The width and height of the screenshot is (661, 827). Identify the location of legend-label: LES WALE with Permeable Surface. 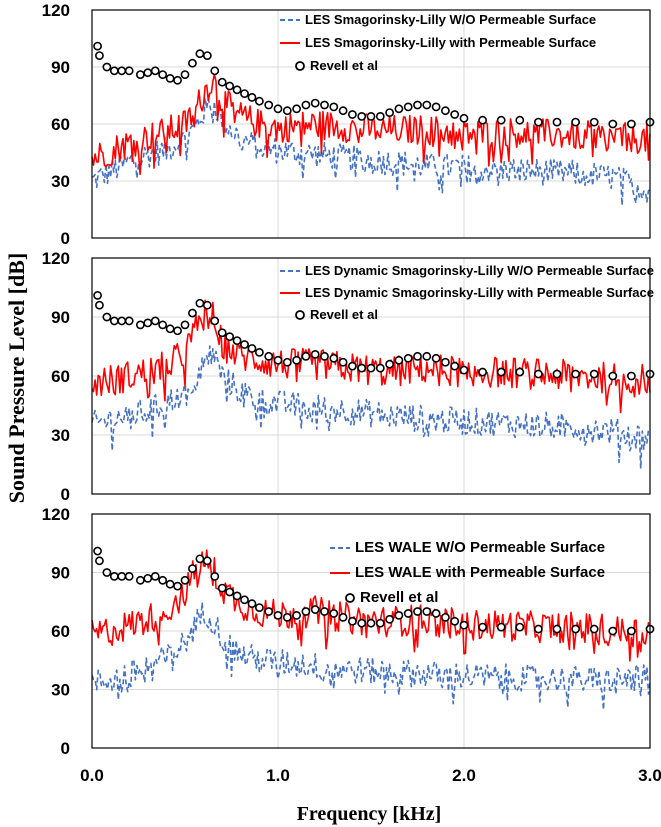
(480, 572).